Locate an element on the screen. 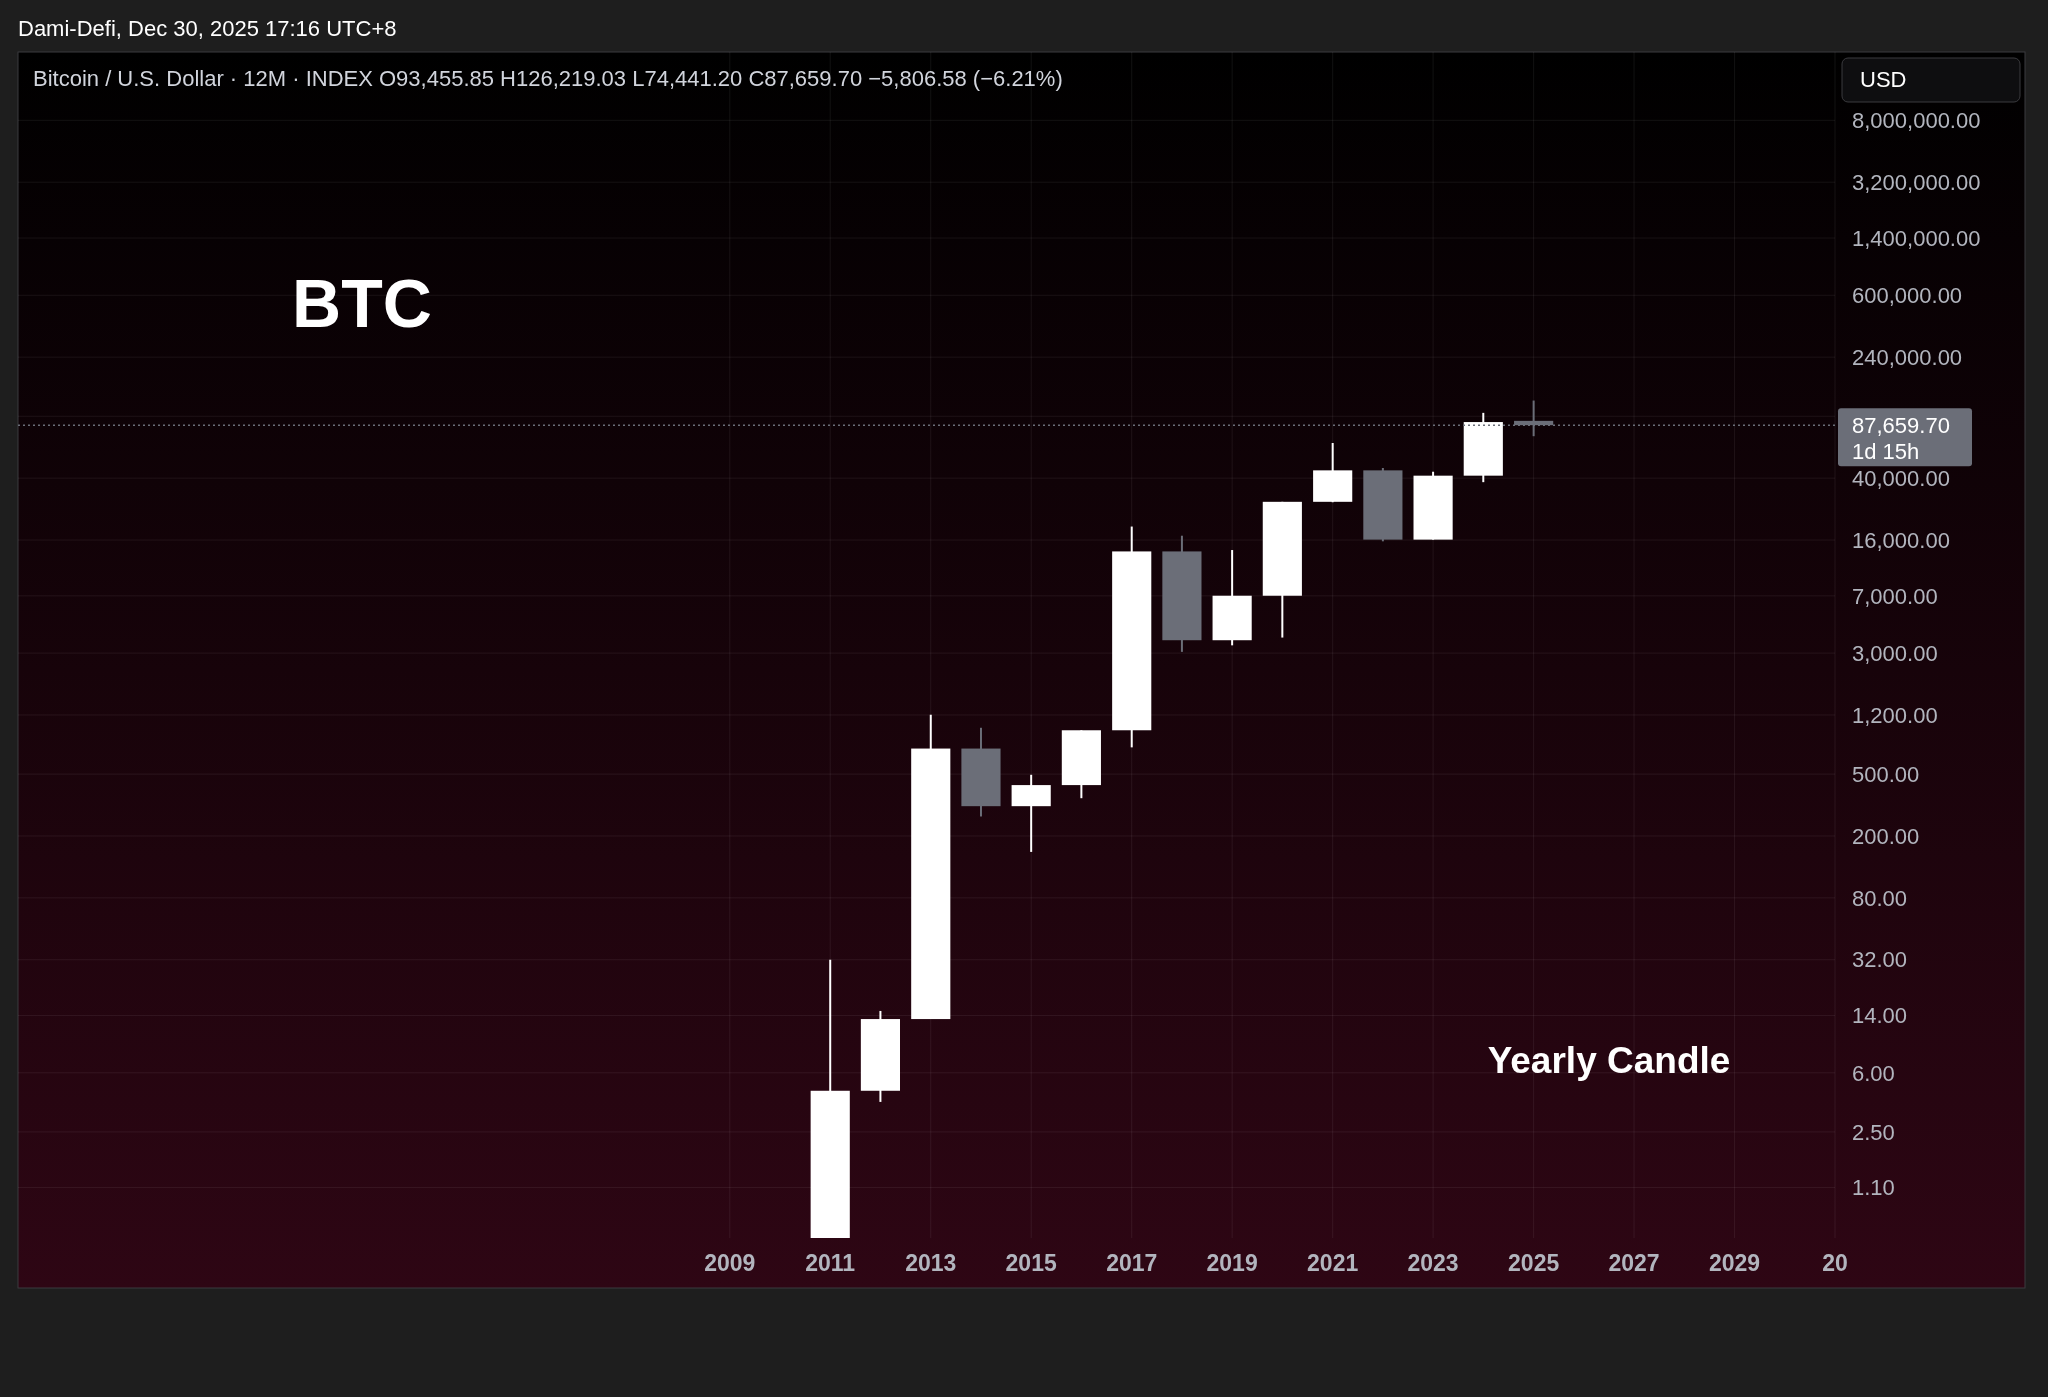 Image resolution: width=2048 pixels, height=1397 pixels. y-tick-label: 3,200,000.00 is located at coordinates (1916, 182).